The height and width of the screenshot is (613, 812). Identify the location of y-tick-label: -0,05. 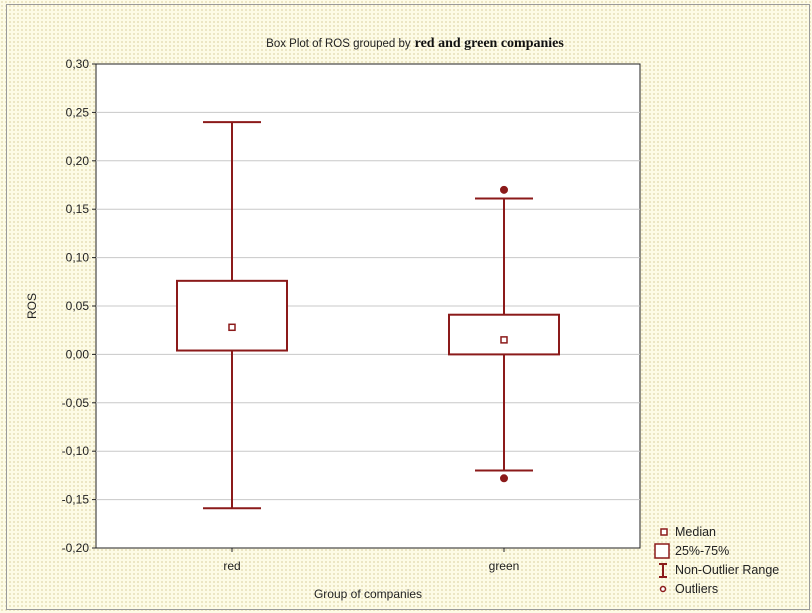
(76, 403).